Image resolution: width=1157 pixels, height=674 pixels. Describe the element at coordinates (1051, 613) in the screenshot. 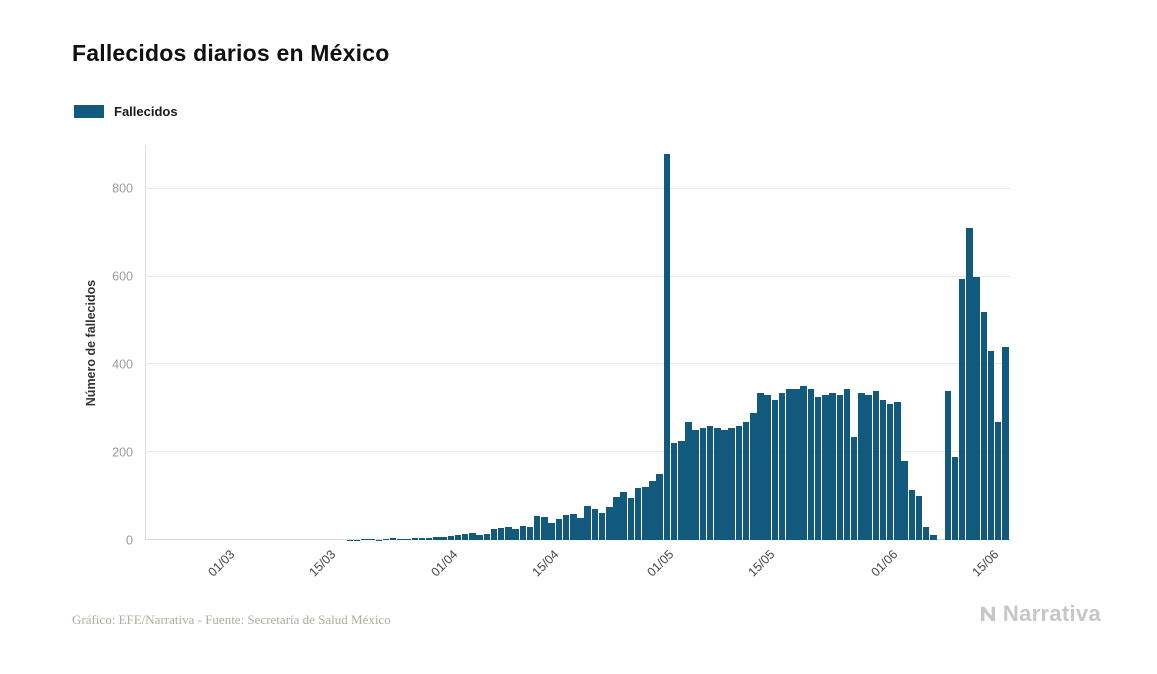

I see `brand-name: Narrativa` at that location.